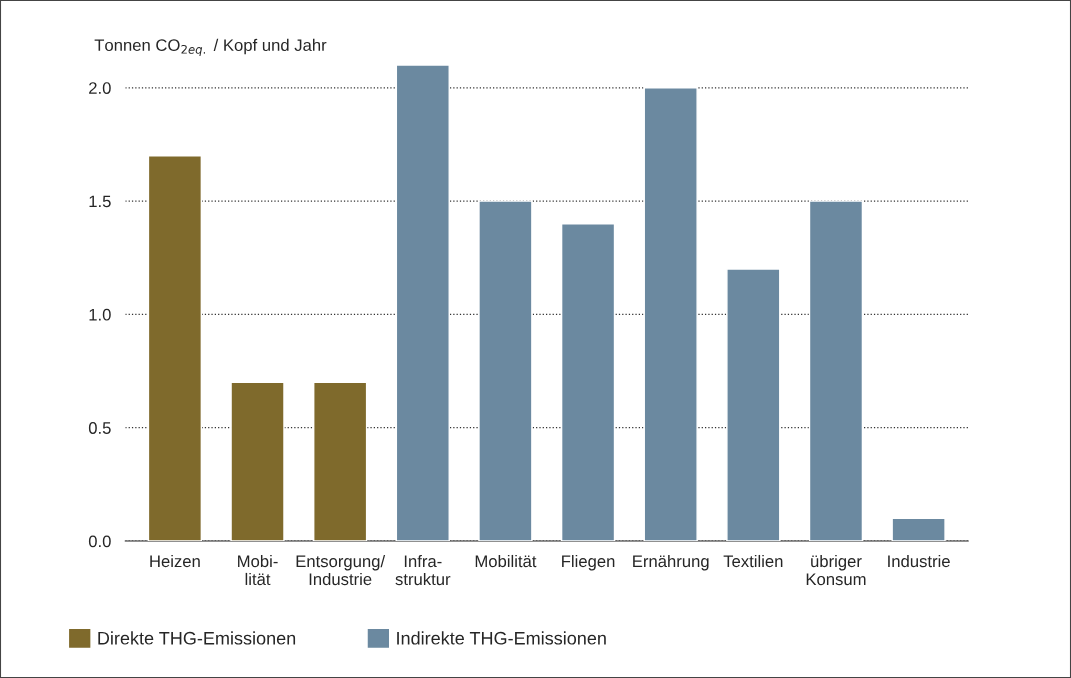 The height and width of the screenshot is (678, 1071). What do you see at coordinates (341, 570) in the screenshot?
I see `x-tick-label: Entsorgung/ Industrie` at bounding box center [341, 570].